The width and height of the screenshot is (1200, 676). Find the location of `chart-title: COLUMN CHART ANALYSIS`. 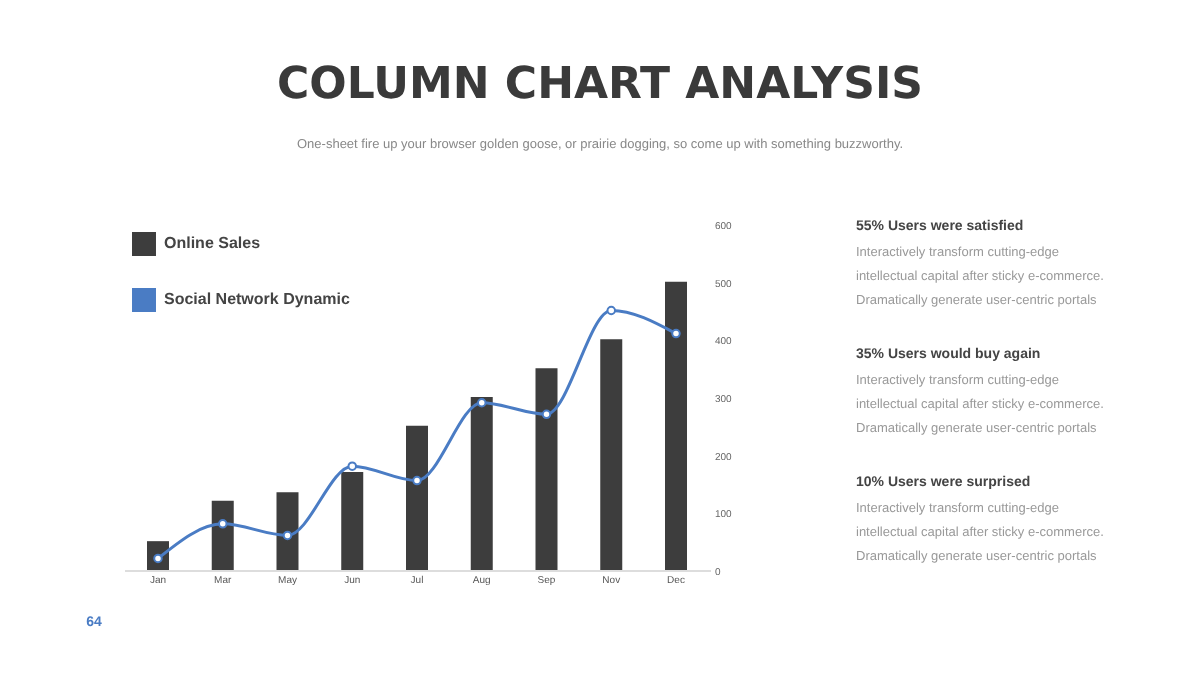

chart-title: COLUMN CHART ANALYSIS is located at coordinates (600, 85).